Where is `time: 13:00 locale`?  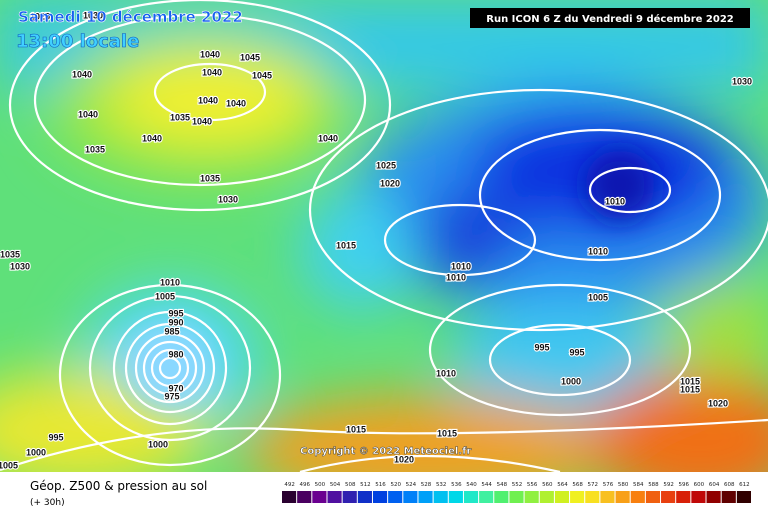
time: 13:00 locale is located at coordinates (77, 41).